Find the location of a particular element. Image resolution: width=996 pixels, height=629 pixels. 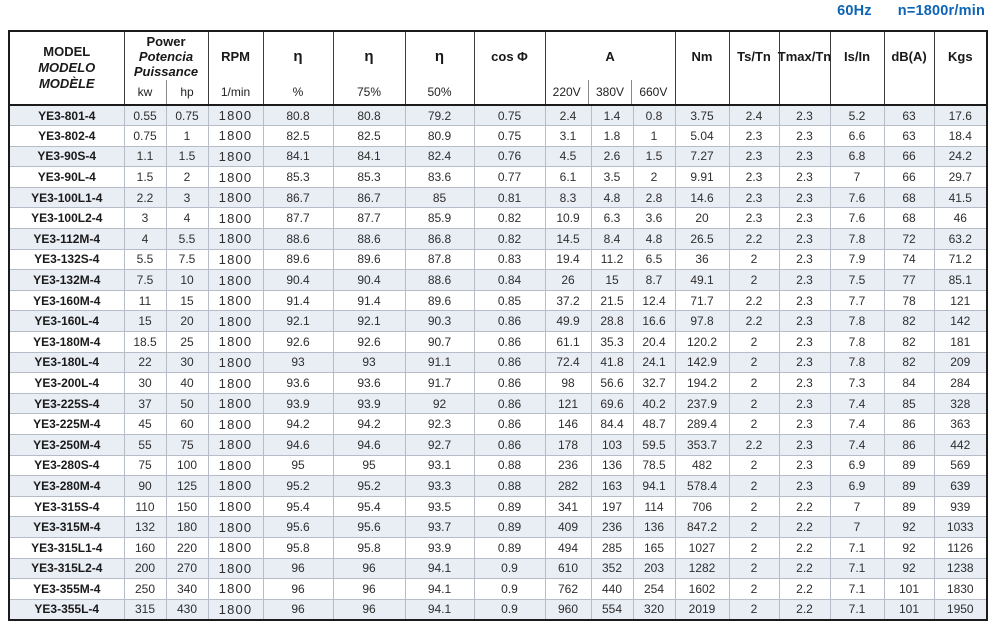

value-cell: 220 is located at coordinates (187, 547).